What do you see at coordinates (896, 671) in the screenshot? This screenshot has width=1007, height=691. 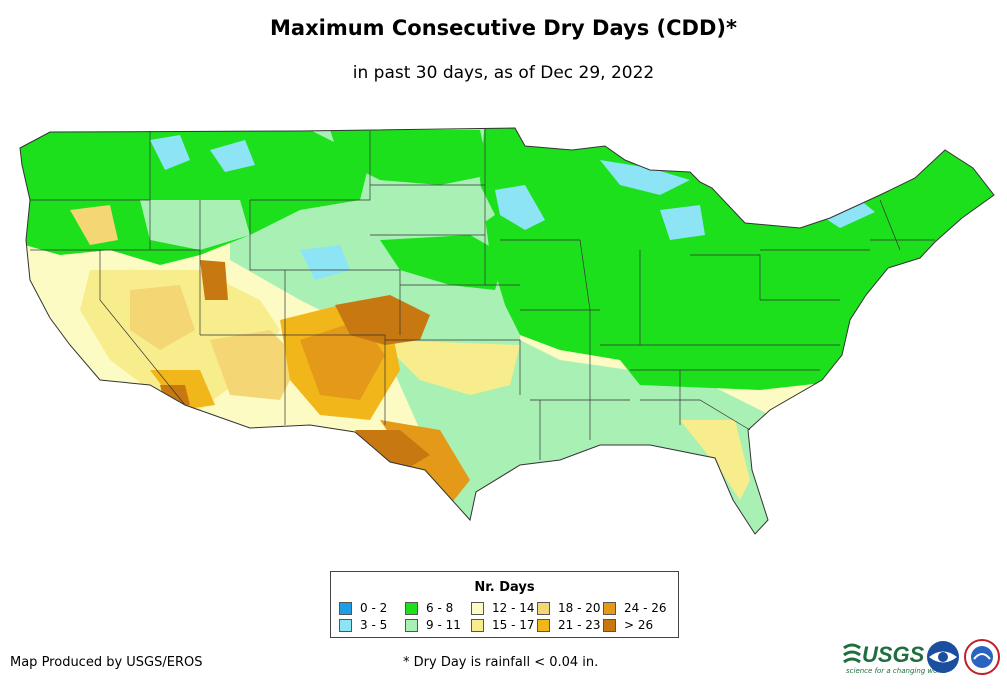 I see `usgs-tagline: science for a changing world` at bounding box center [896, 671].